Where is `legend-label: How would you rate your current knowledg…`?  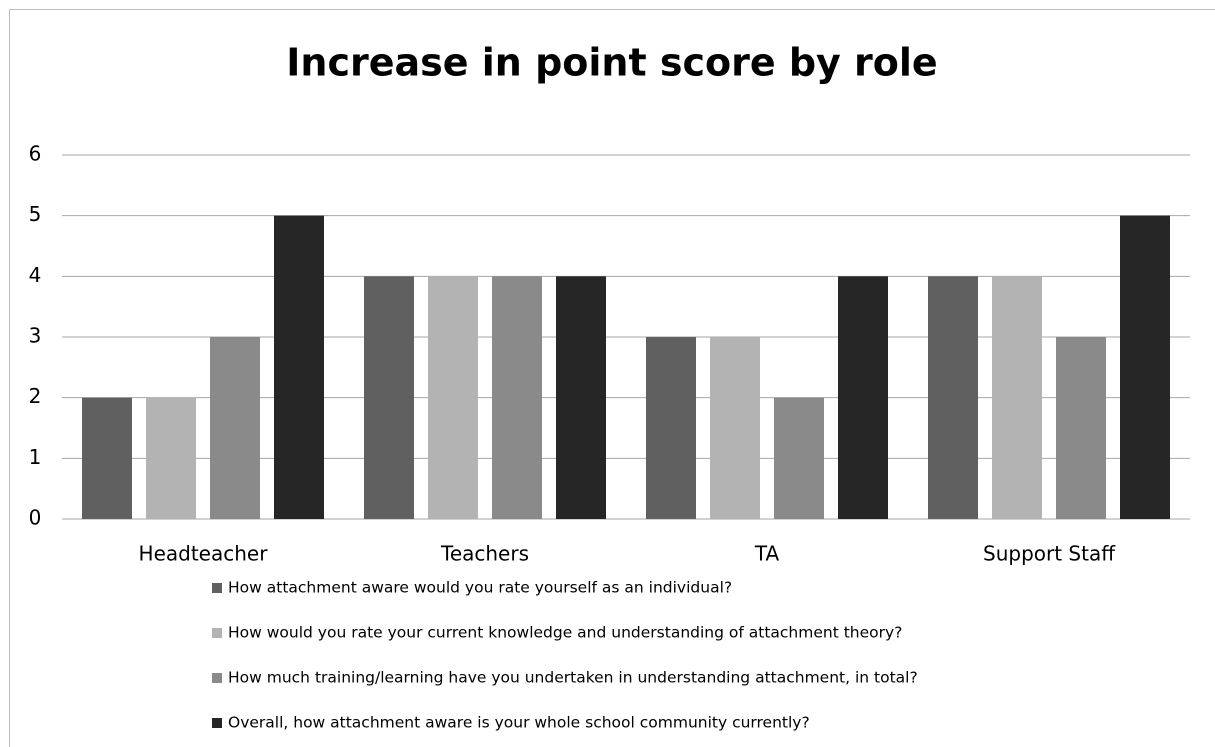 legend-label: How would you rate your current knowledg… is located at coordinates (565, 633).